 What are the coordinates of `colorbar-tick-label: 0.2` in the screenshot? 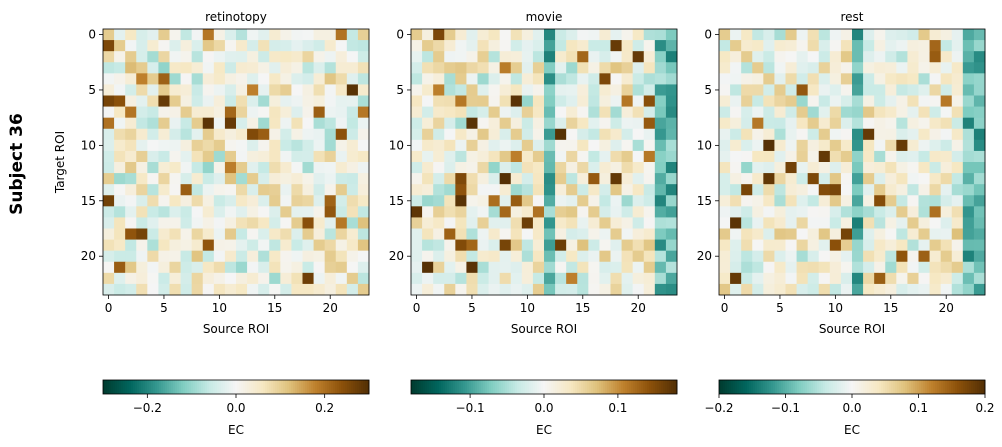 It's located at (984, 408).